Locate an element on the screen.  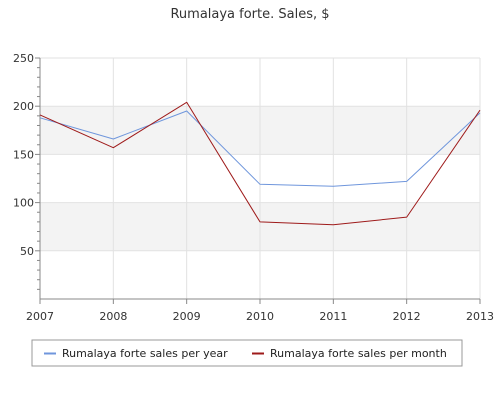
y-tick-label: 100 is located at coordinates (23, 203).